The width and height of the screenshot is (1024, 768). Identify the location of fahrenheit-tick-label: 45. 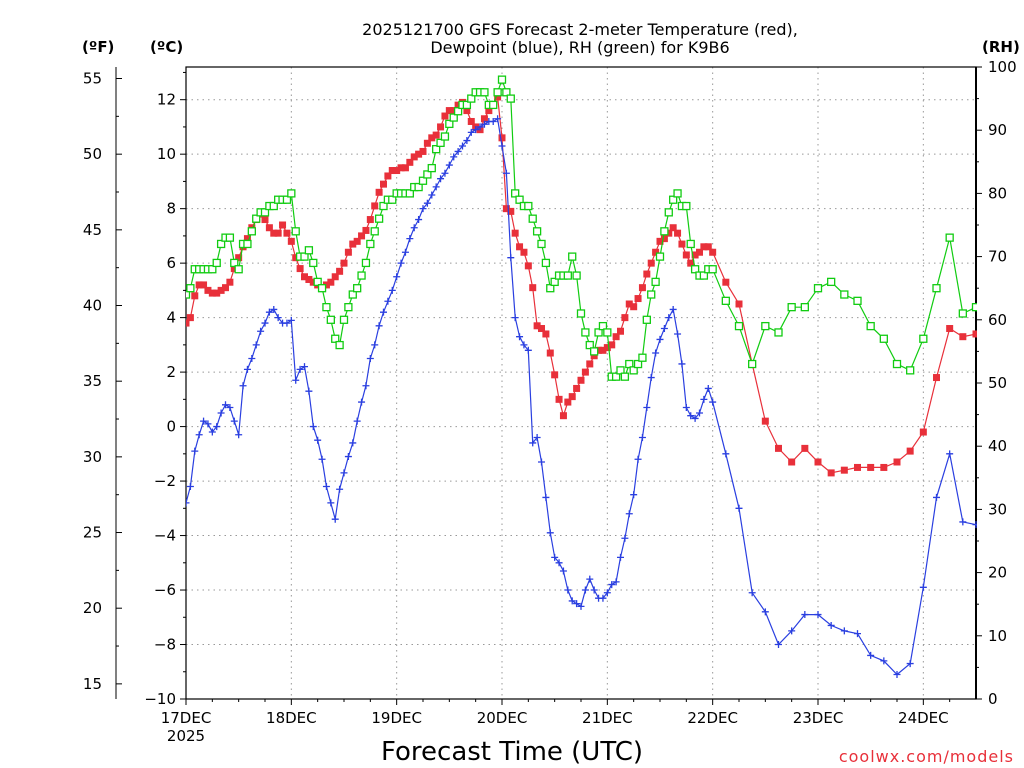
(92, 230).